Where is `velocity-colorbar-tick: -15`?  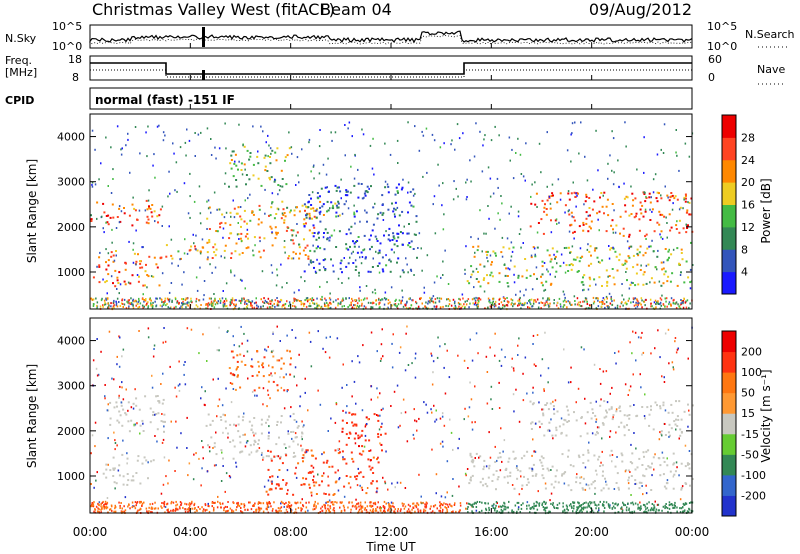 velocity-colorbar-tick: -15 is located at coordinates (750, 434).